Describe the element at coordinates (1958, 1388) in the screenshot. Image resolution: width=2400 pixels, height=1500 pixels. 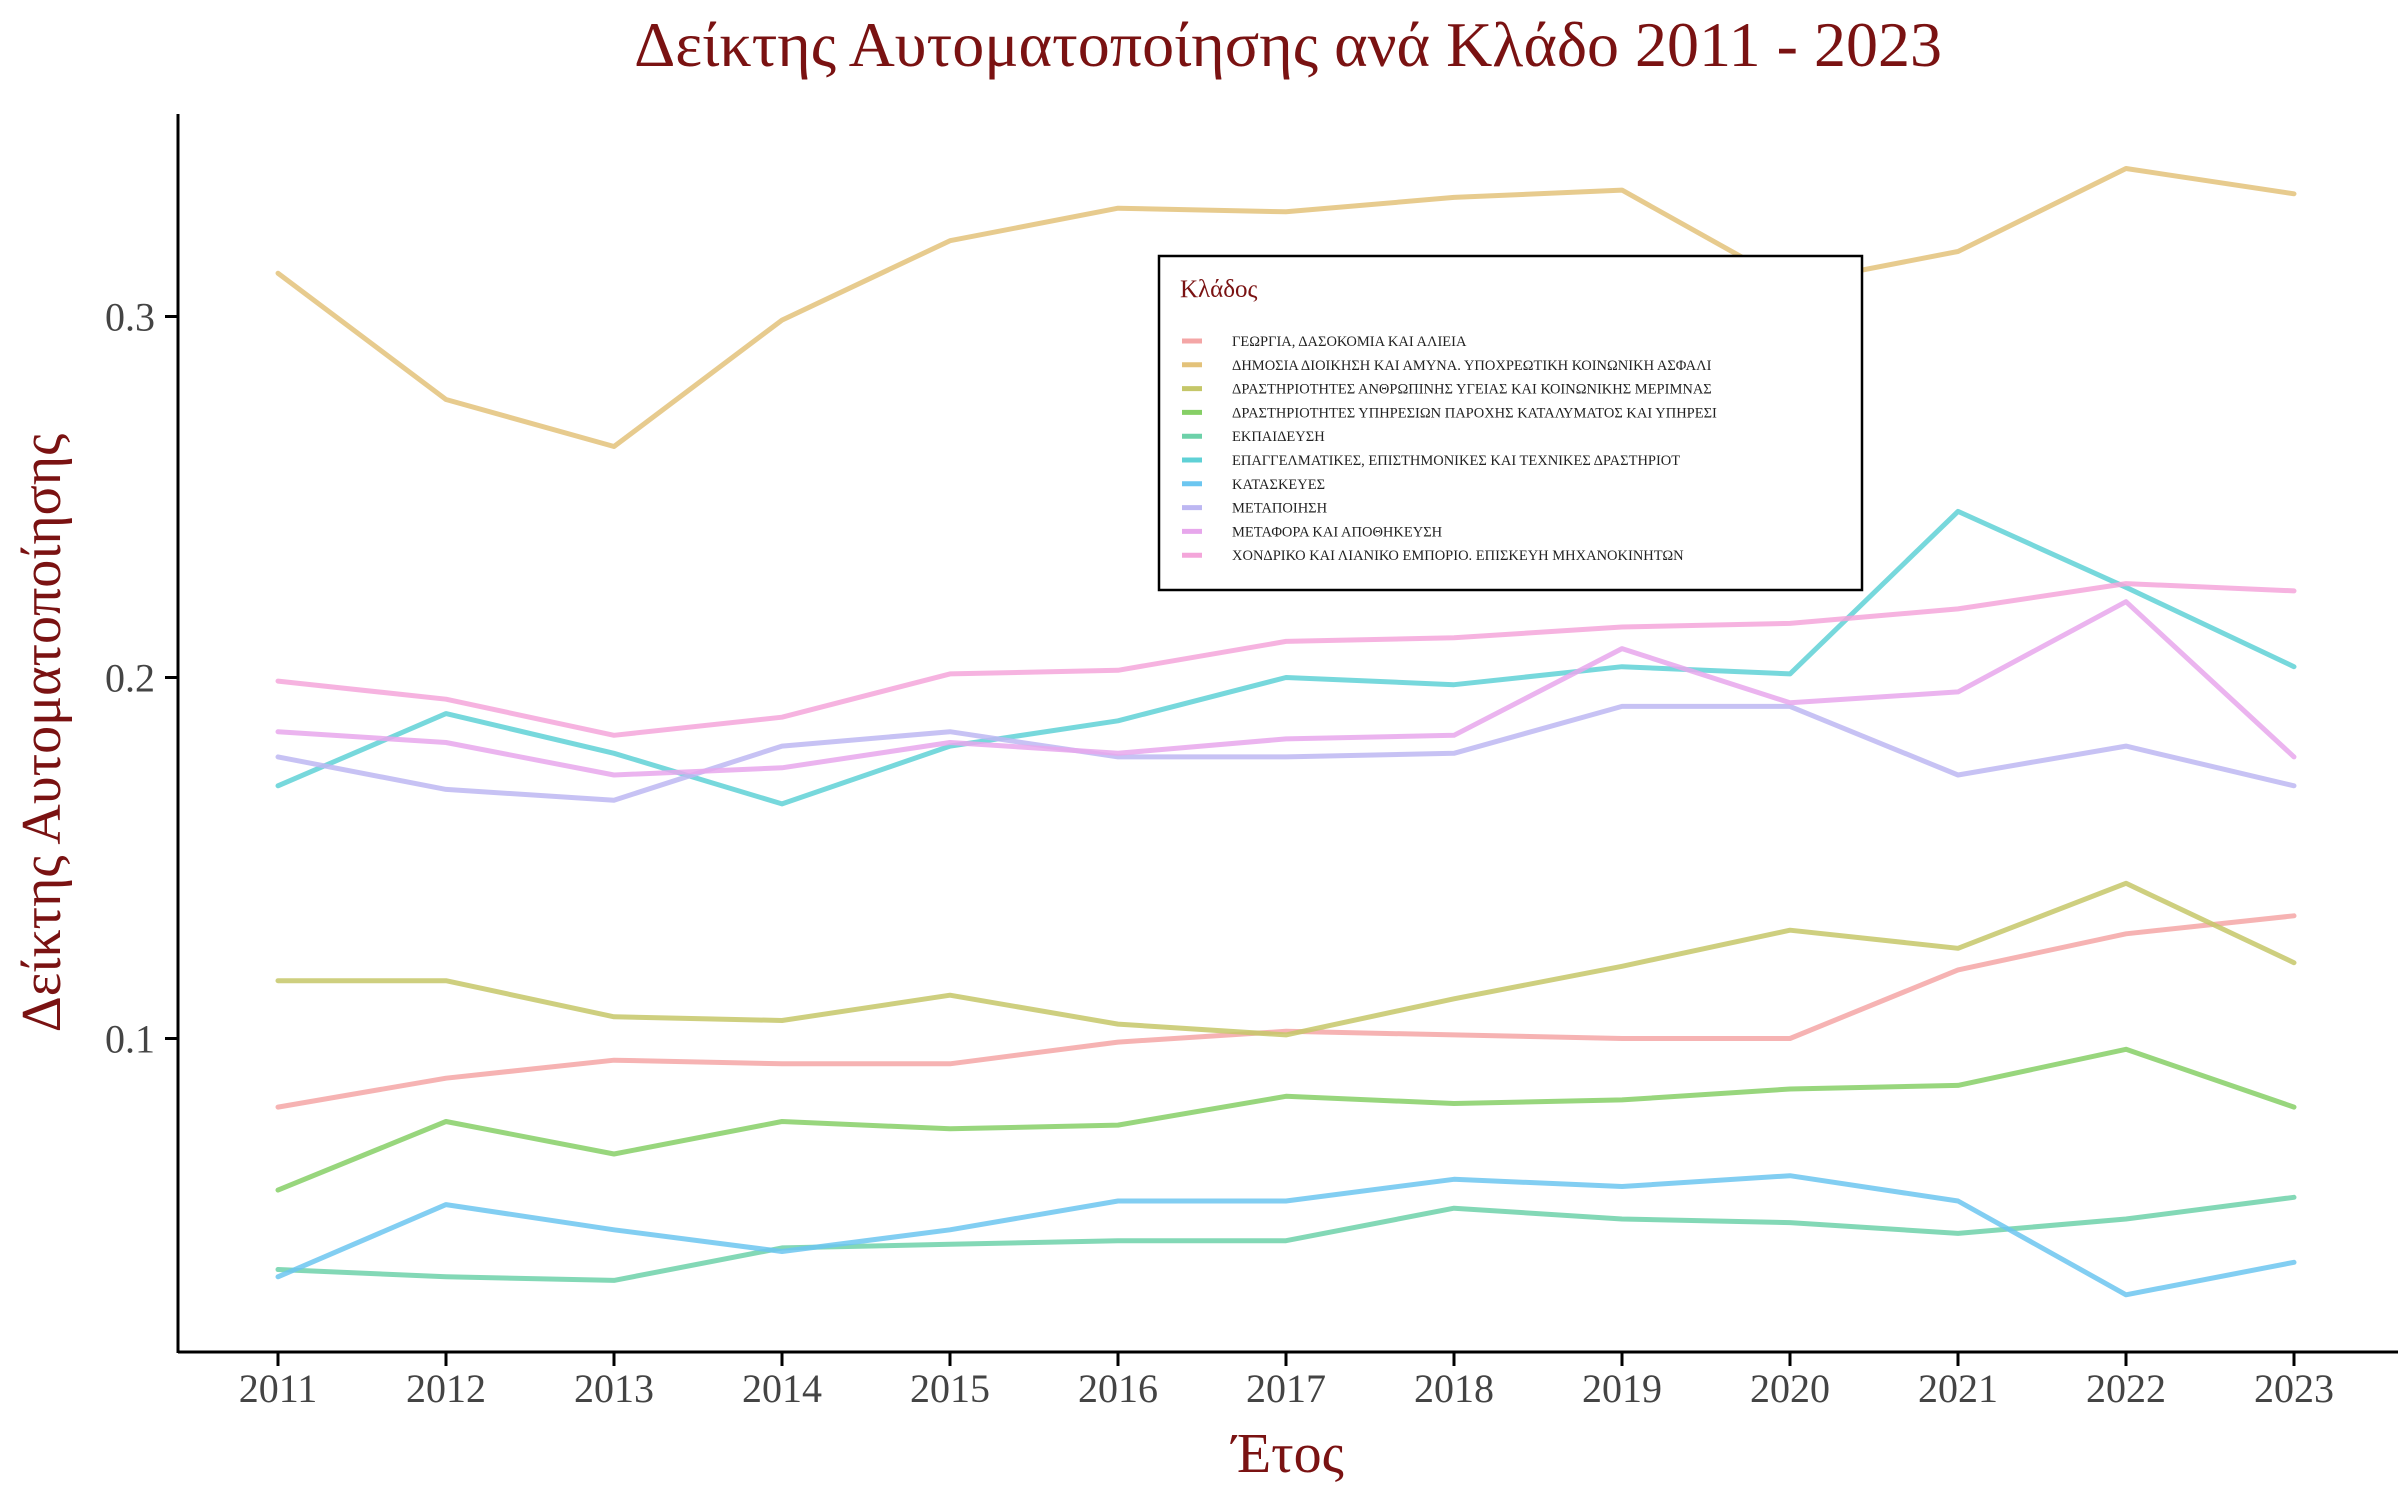
I see `x-tick-label: 2021` at that location.